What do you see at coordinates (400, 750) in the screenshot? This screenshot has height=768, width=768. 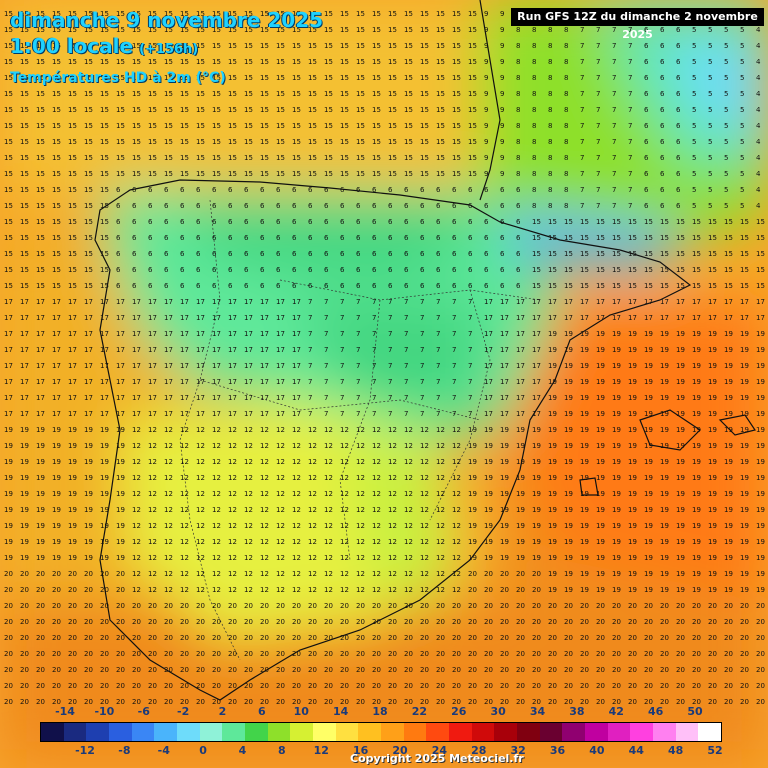 I see `legend-tick-lower: 20` at bounding box center [400, 750].